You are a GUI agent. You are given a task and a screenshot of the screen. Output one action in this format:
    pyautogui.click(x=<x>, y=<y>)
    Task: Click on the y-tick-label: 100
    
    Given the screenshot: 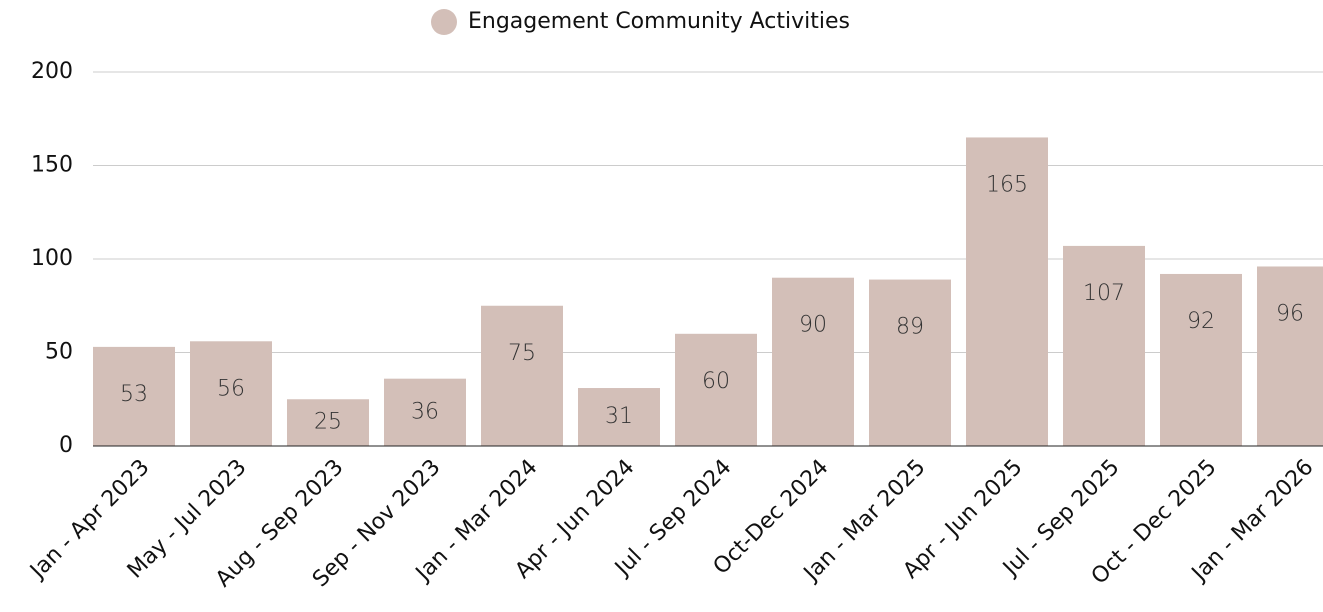 What is the action you would take?
    pyautogui.click(x=52, y=258)
    